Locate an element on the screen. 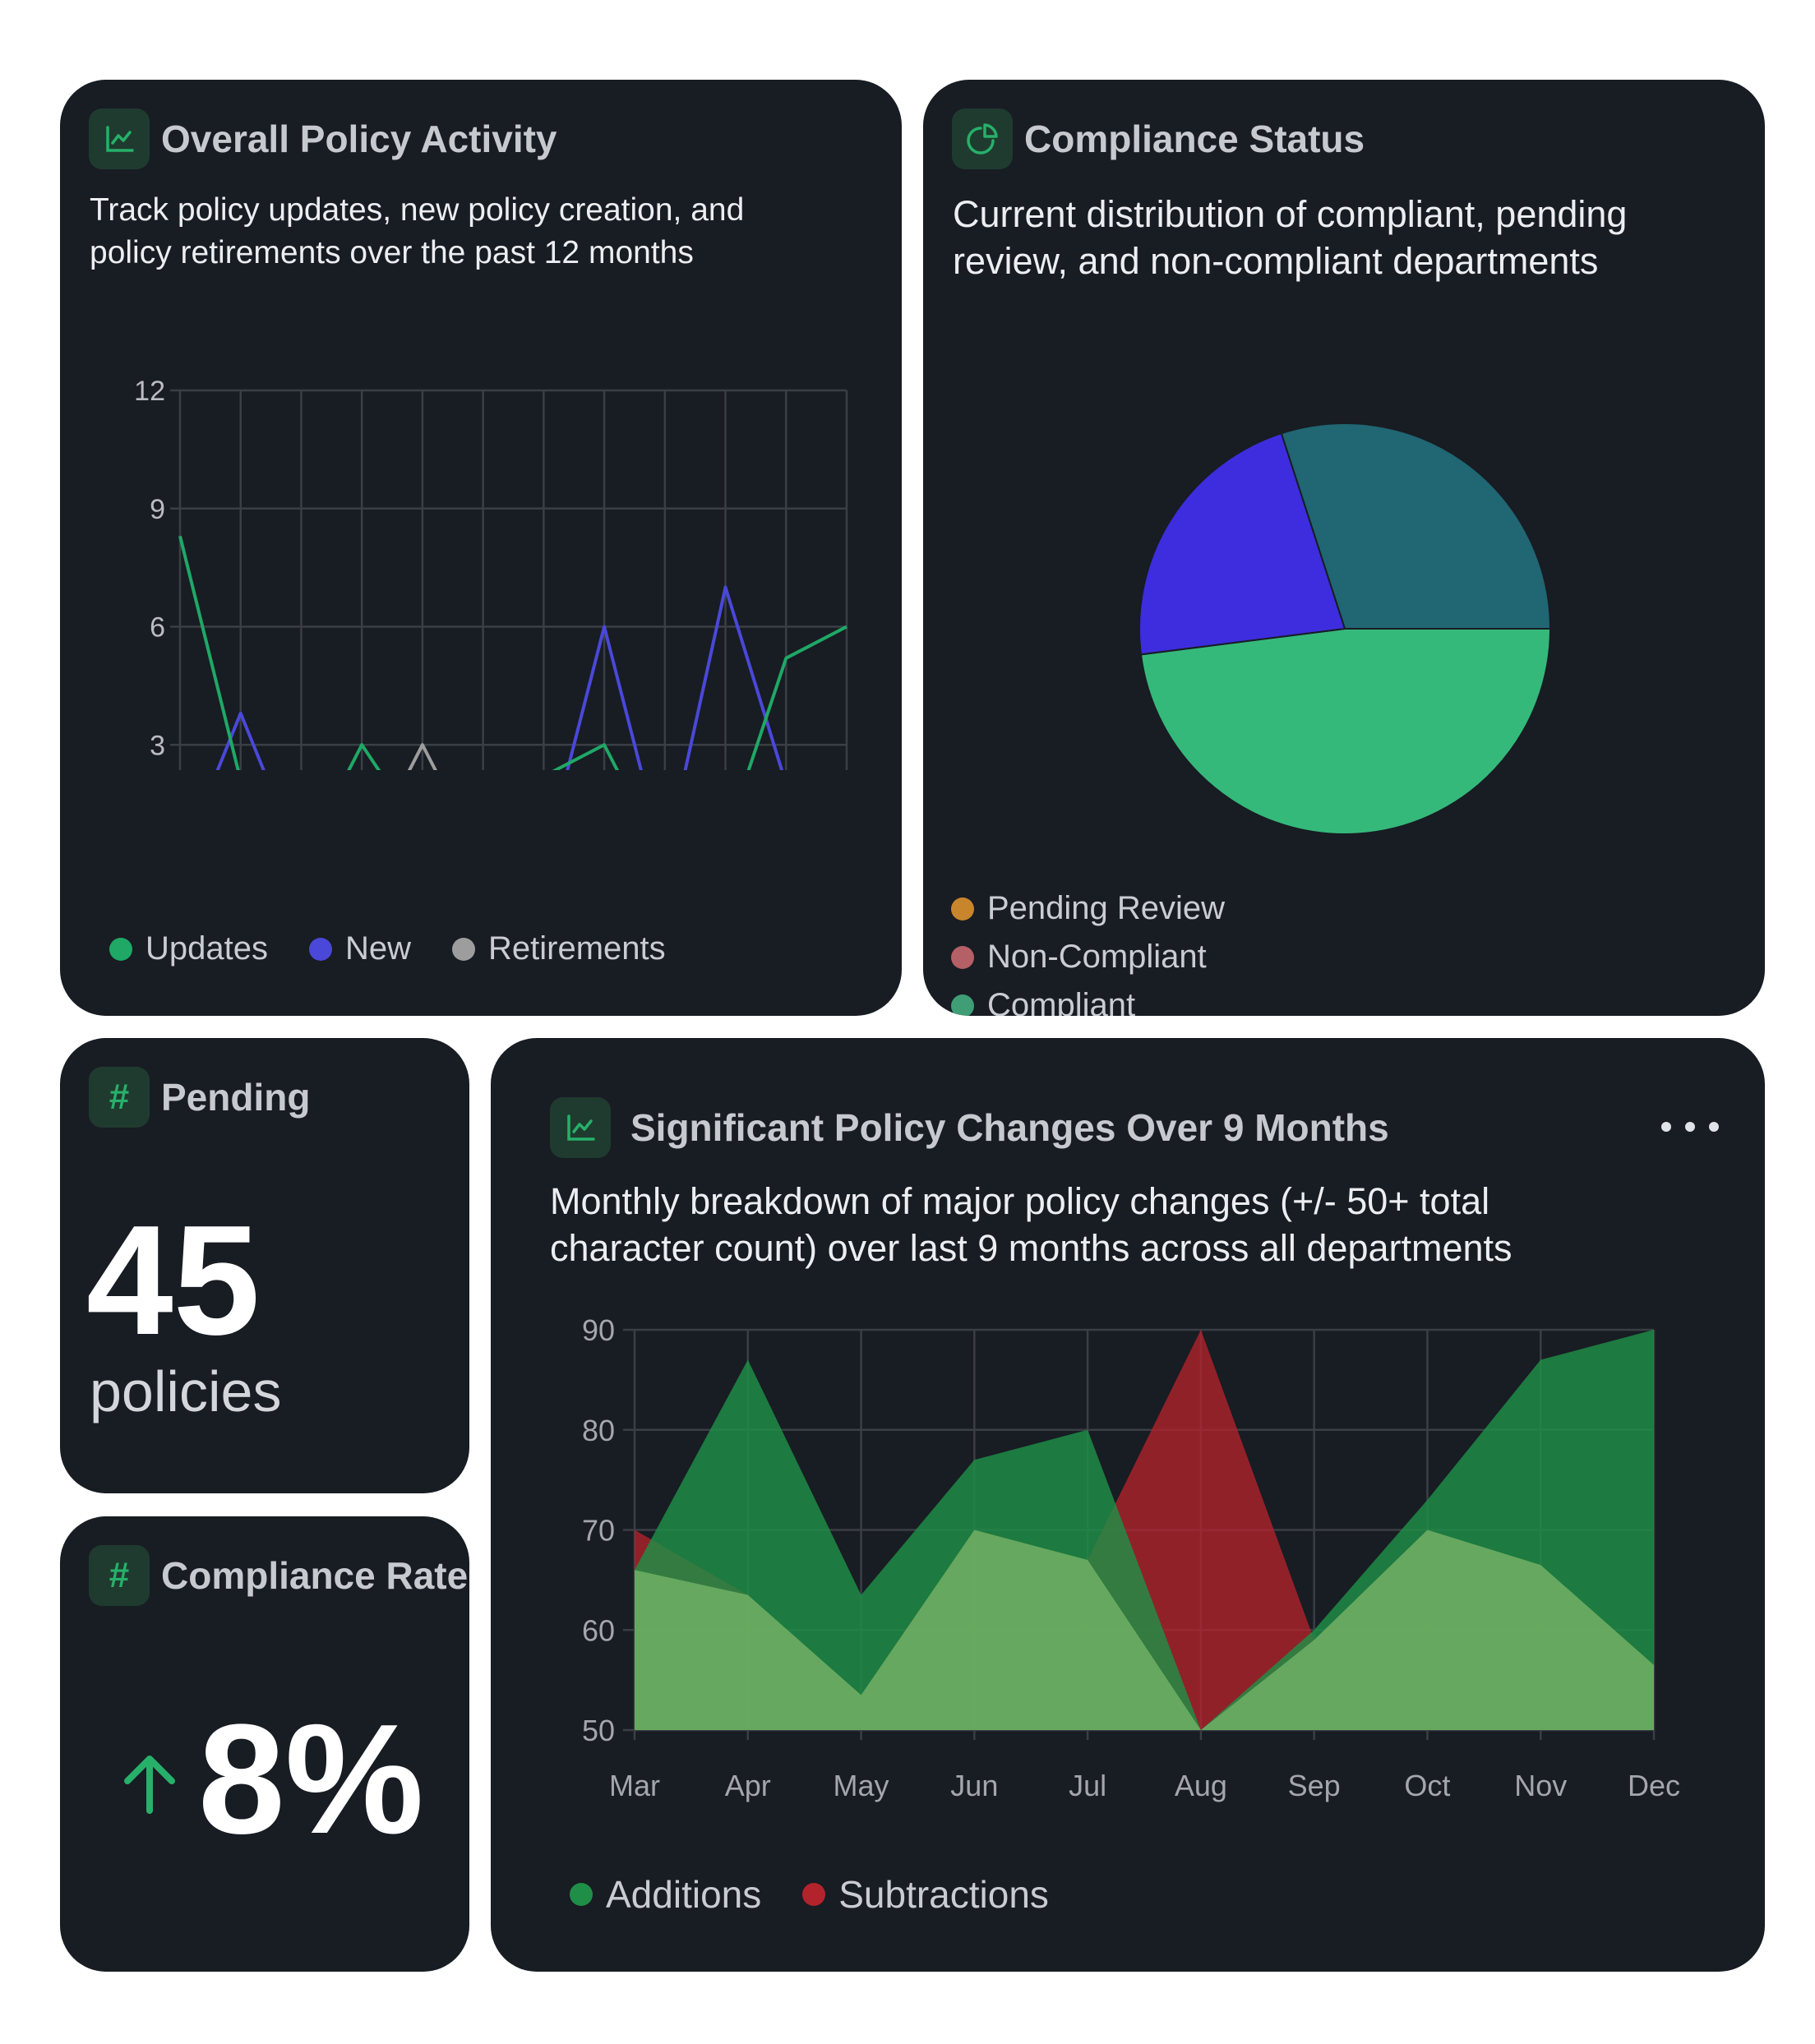 Image resolution: width=1815 pixels, height=2044 pixels. pending-card: # Pending 45 policies is located at coordinates (264, 1266).